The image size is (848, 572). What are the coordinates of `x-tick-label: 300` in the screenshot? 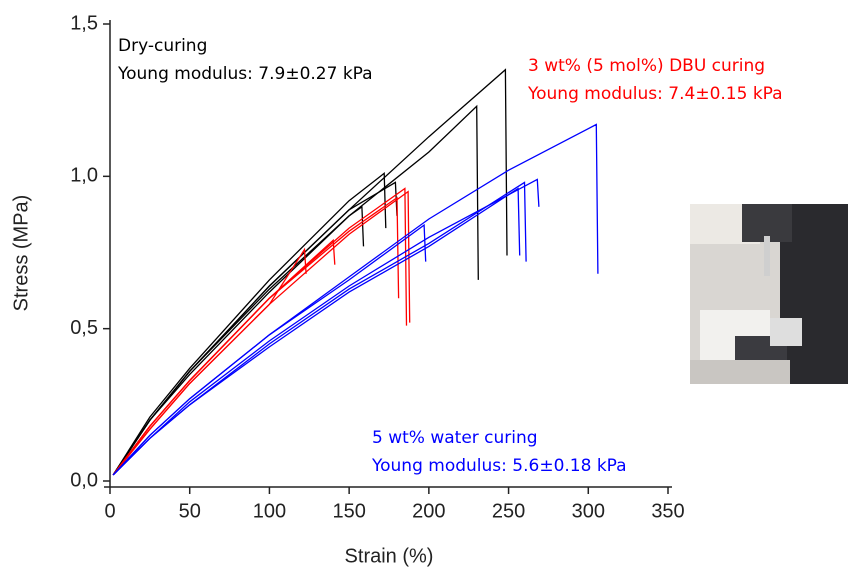 It's located at (588, 511).